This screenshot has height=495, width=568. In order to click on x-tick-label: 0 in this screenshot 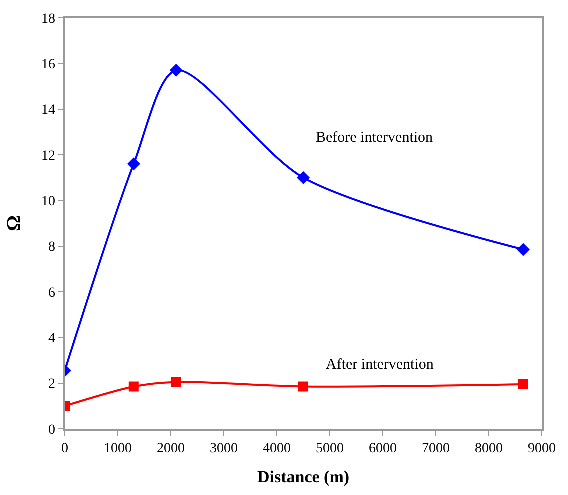, I will do `click(65, 449)`.